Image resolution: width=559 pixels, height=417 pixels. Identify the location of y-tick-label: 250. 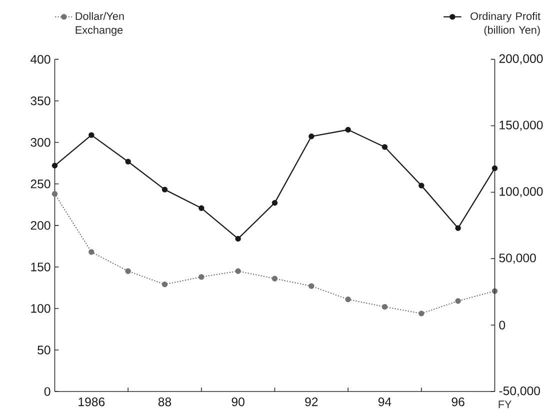
(40, 183).